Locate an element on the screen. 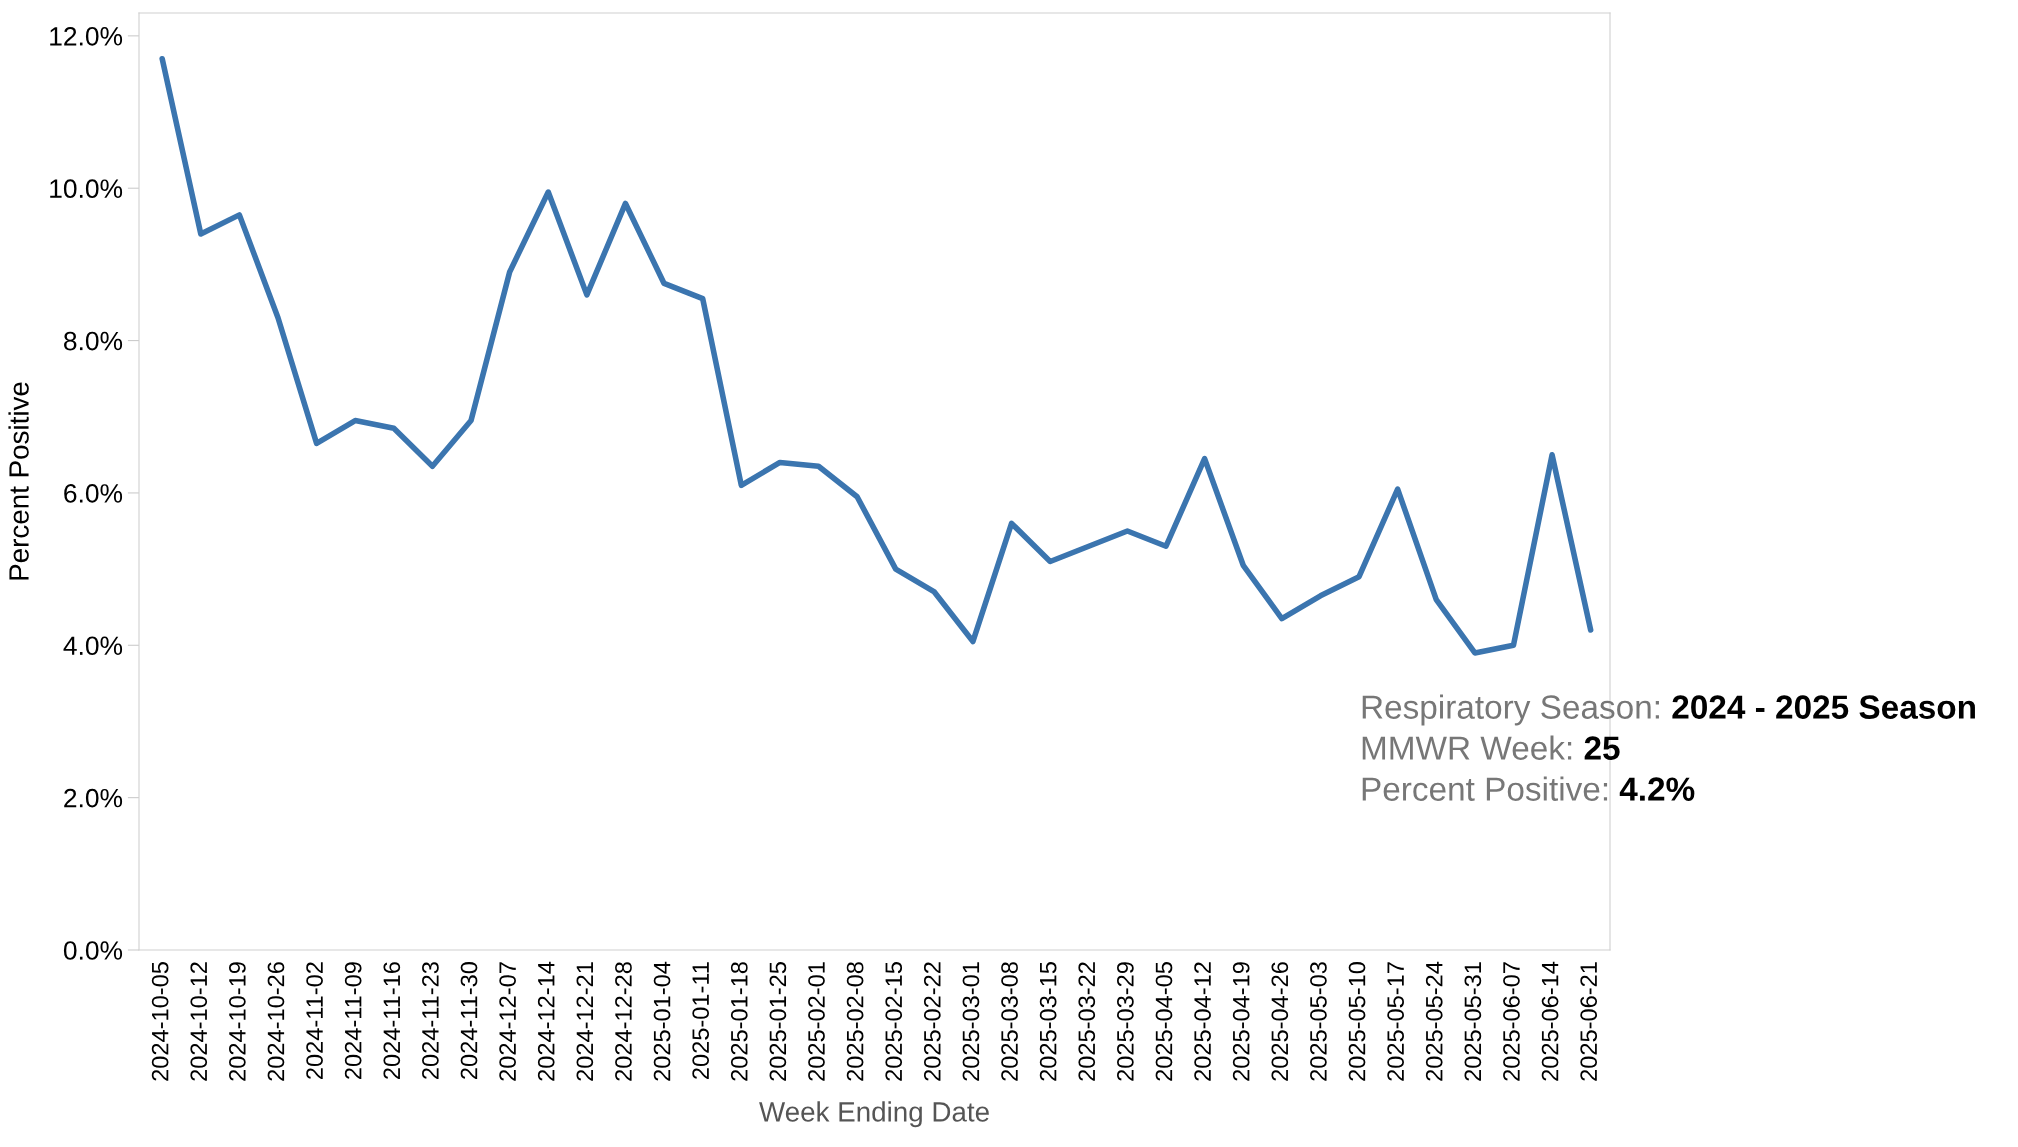 The image size is (2018, 1147). x-tick-label: 2025-02-08 is located at coordinates (855, 1021).